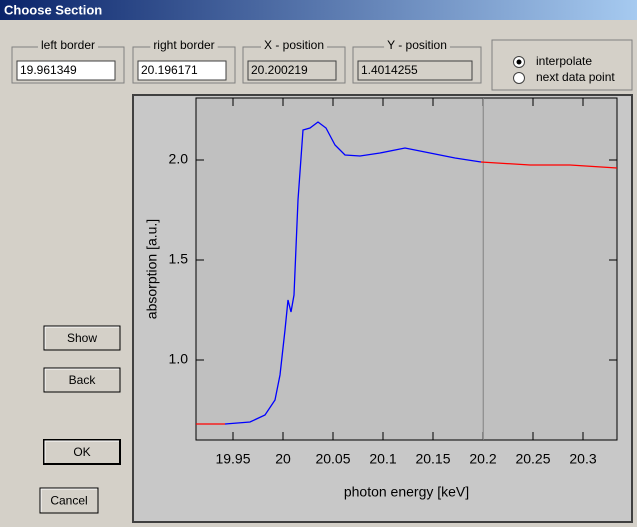 Image resolution: width=637 pixels, height=527 pixels. What do you see at coordinates (389, 70) in the screenshot?
I see `field-value: 1.4014255` at bounding box center [389, 70].